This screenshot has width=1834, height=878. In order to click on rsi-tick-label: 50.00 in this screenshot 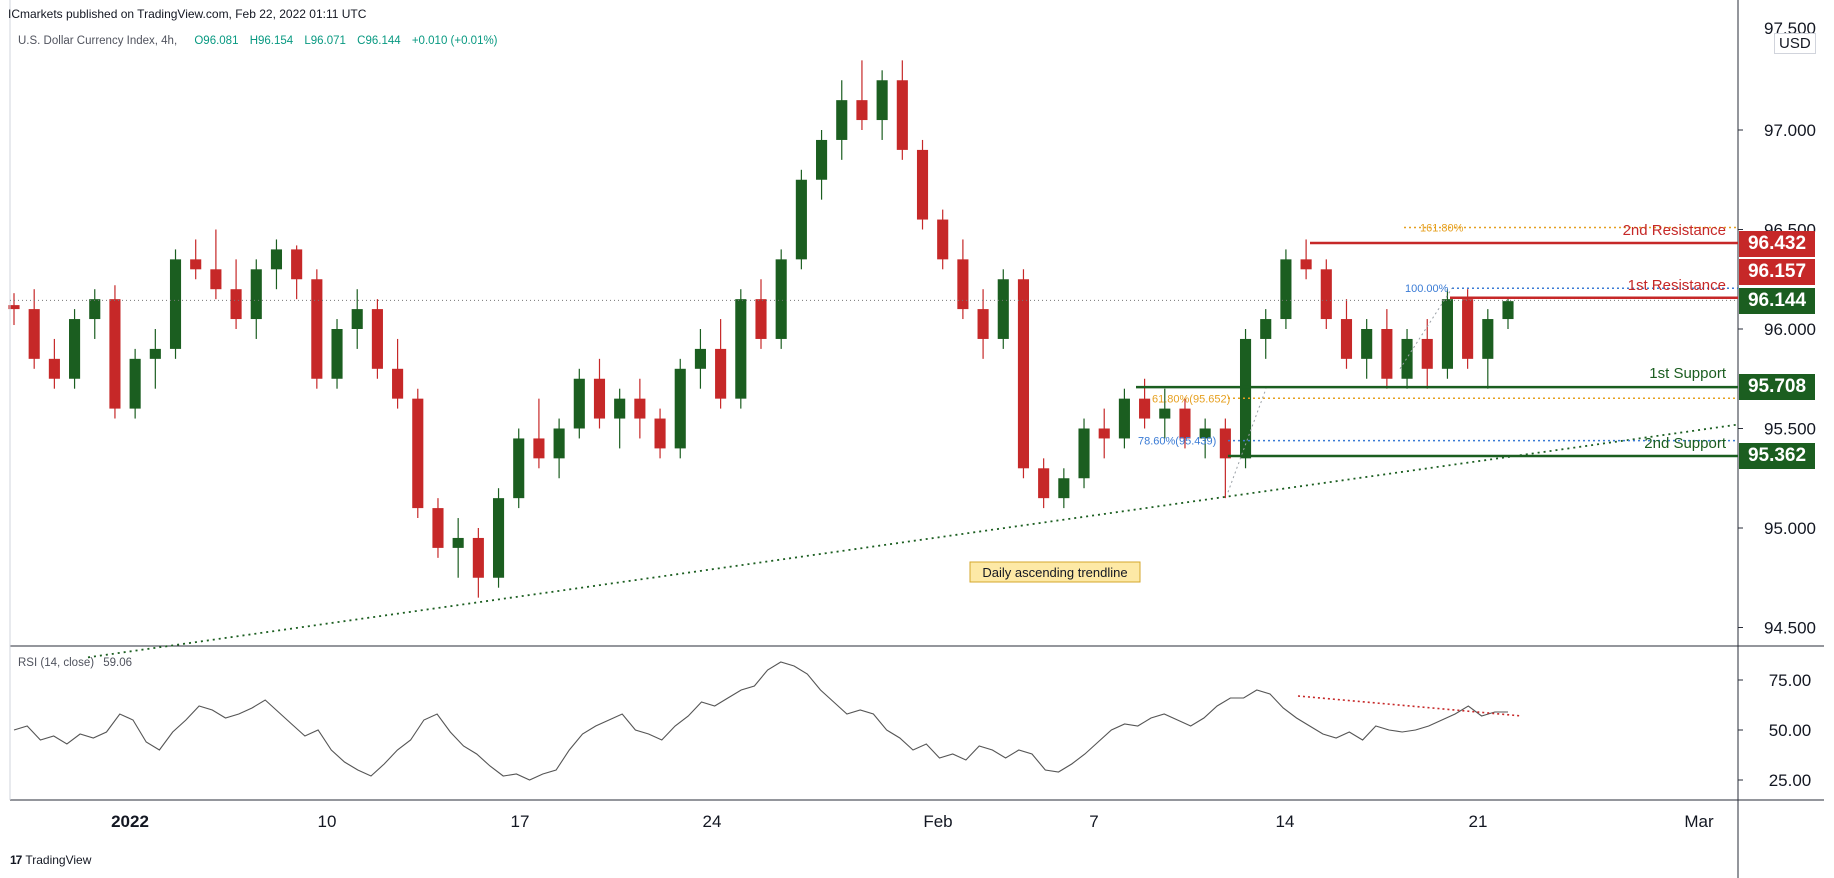, I will do `click(1790, 730)`.